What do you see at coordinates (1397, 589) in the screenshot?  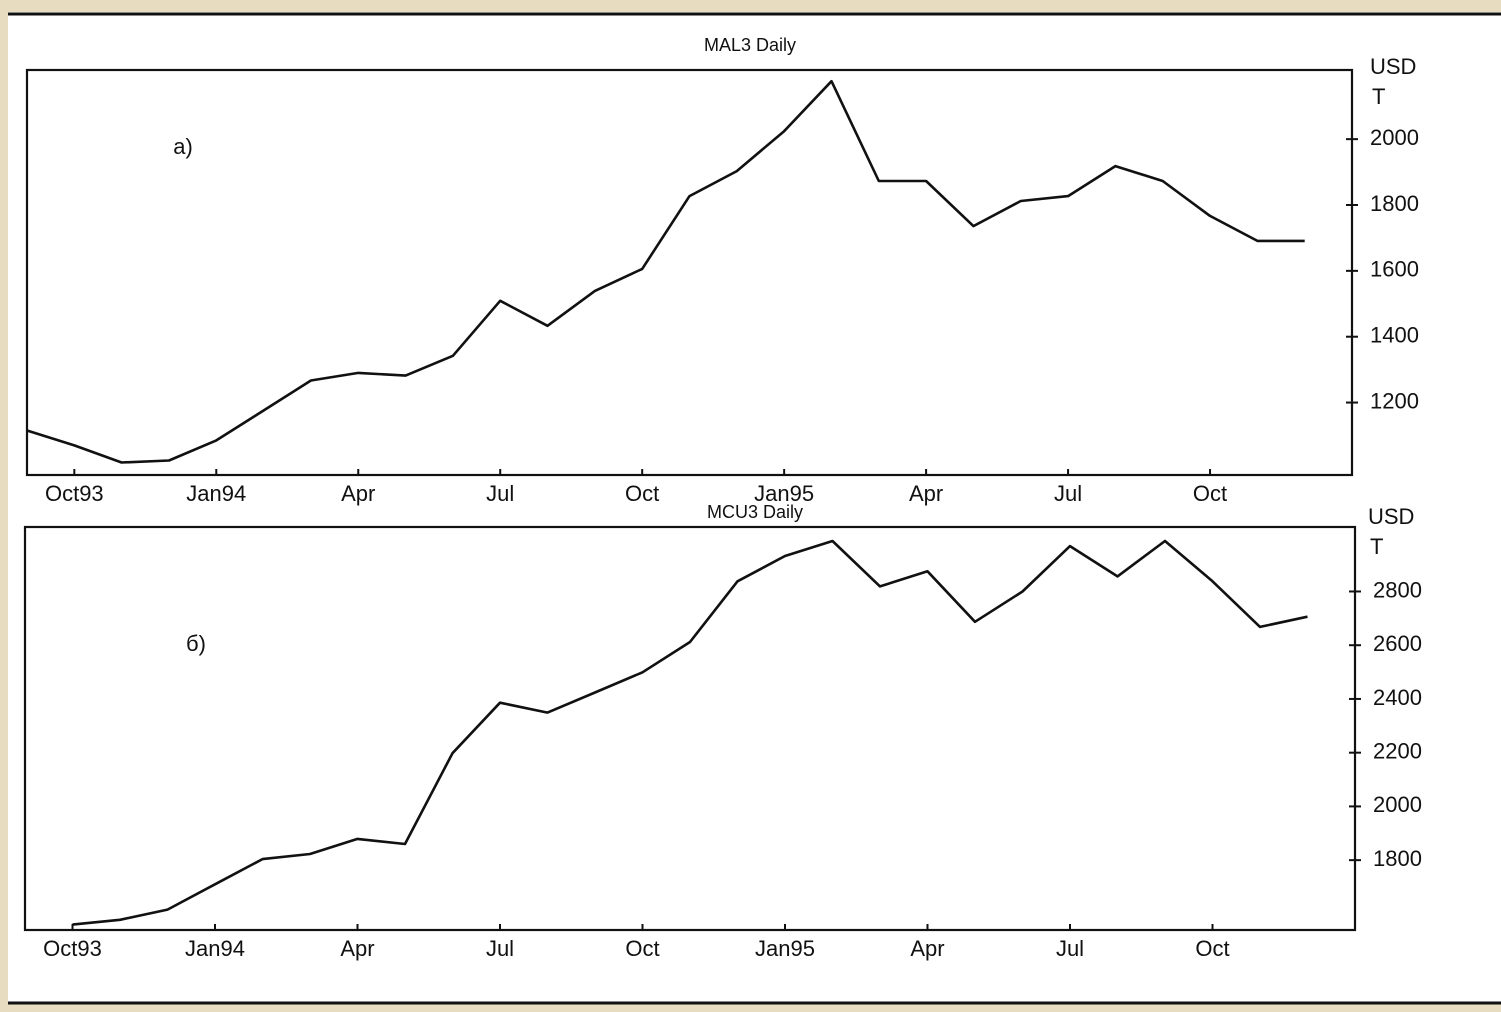 I see `y-tick-label: 2800` at bounding box center [1397, 589].